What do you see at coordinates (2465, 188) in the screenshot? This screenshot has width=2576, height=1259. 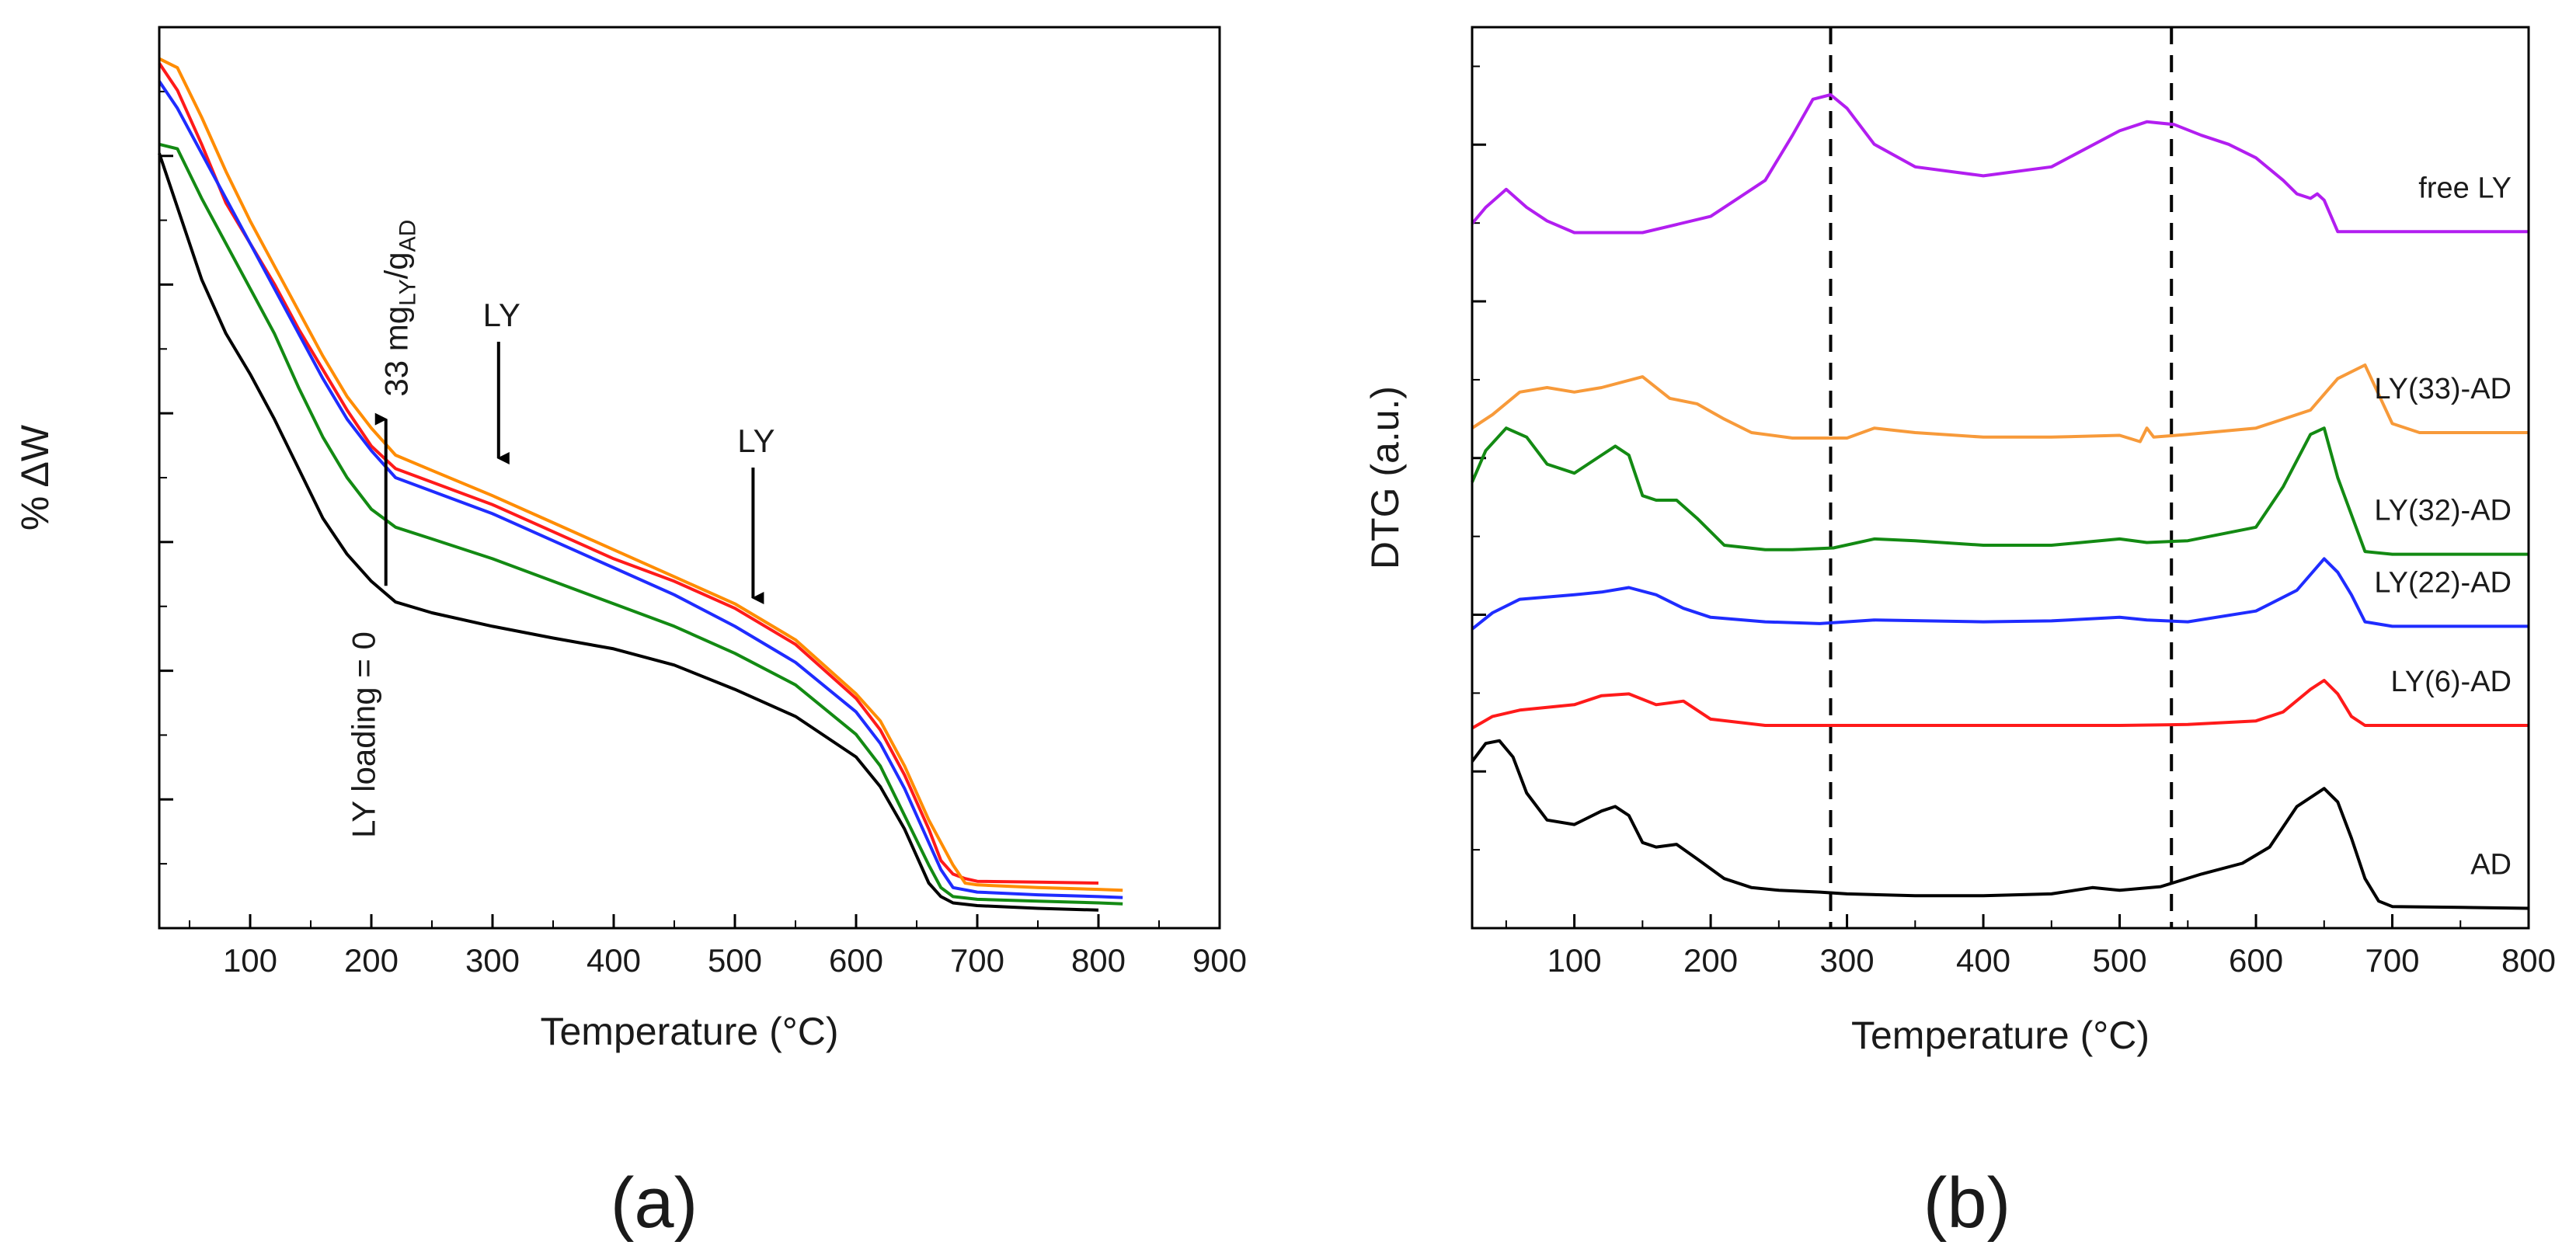 I see `panel-b-curve-label-free-ly: free LY` at bounding box center [2465, 188].